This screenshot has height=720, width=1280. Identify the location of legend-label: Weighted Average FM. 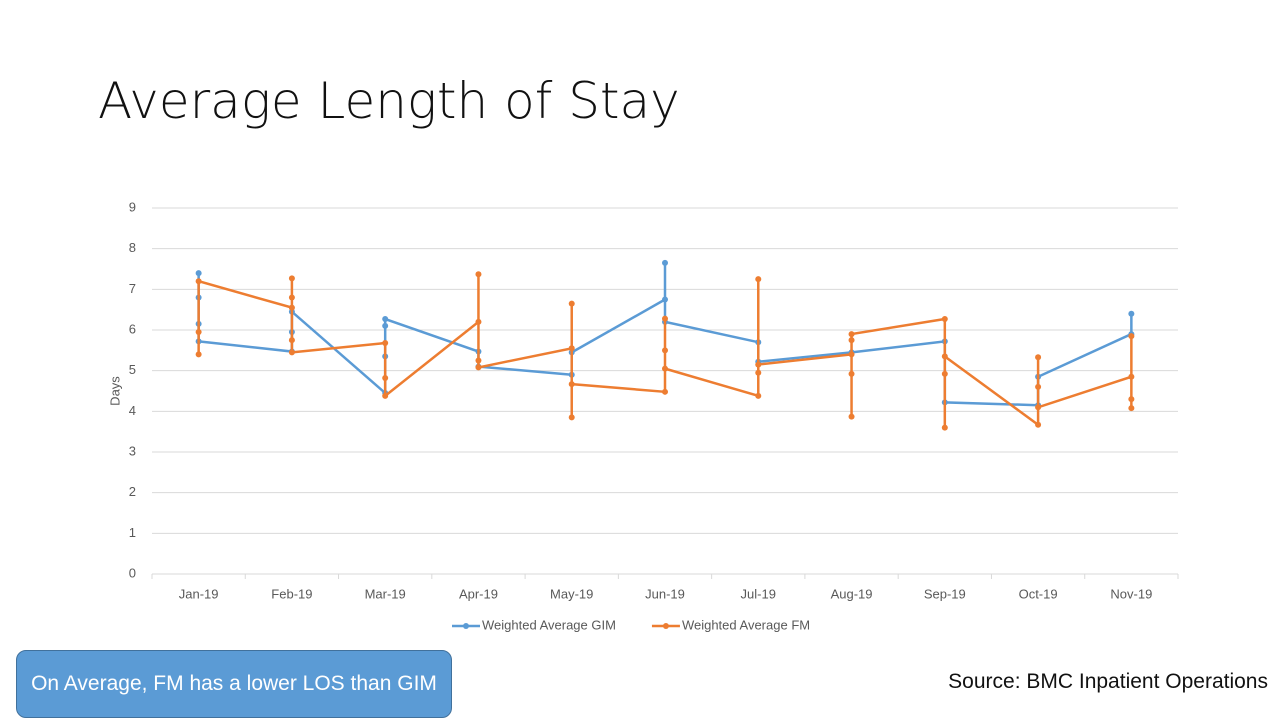
(746, 624).